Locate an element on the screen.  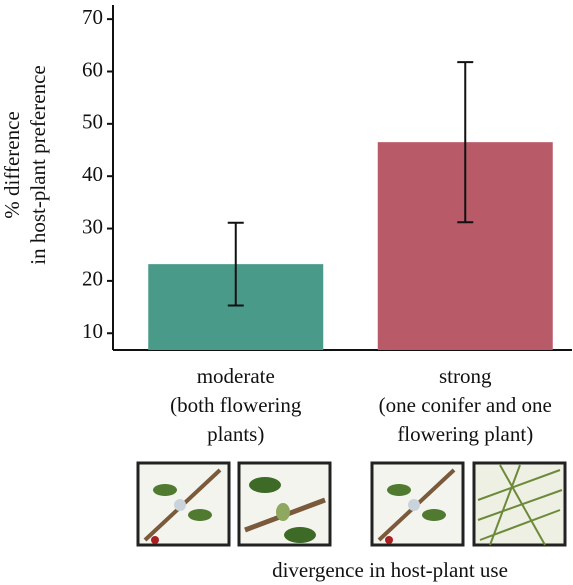
x-tick-label: moderate is located at coordinates (236, 376).